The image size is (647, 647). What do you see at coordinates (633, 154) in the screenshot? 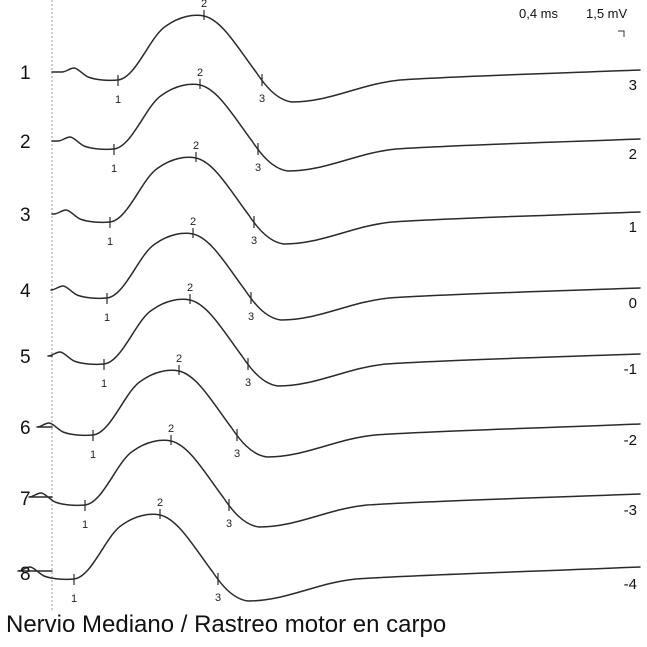
I see `trace-offset-label: 2` at bounding box center [633, 154].